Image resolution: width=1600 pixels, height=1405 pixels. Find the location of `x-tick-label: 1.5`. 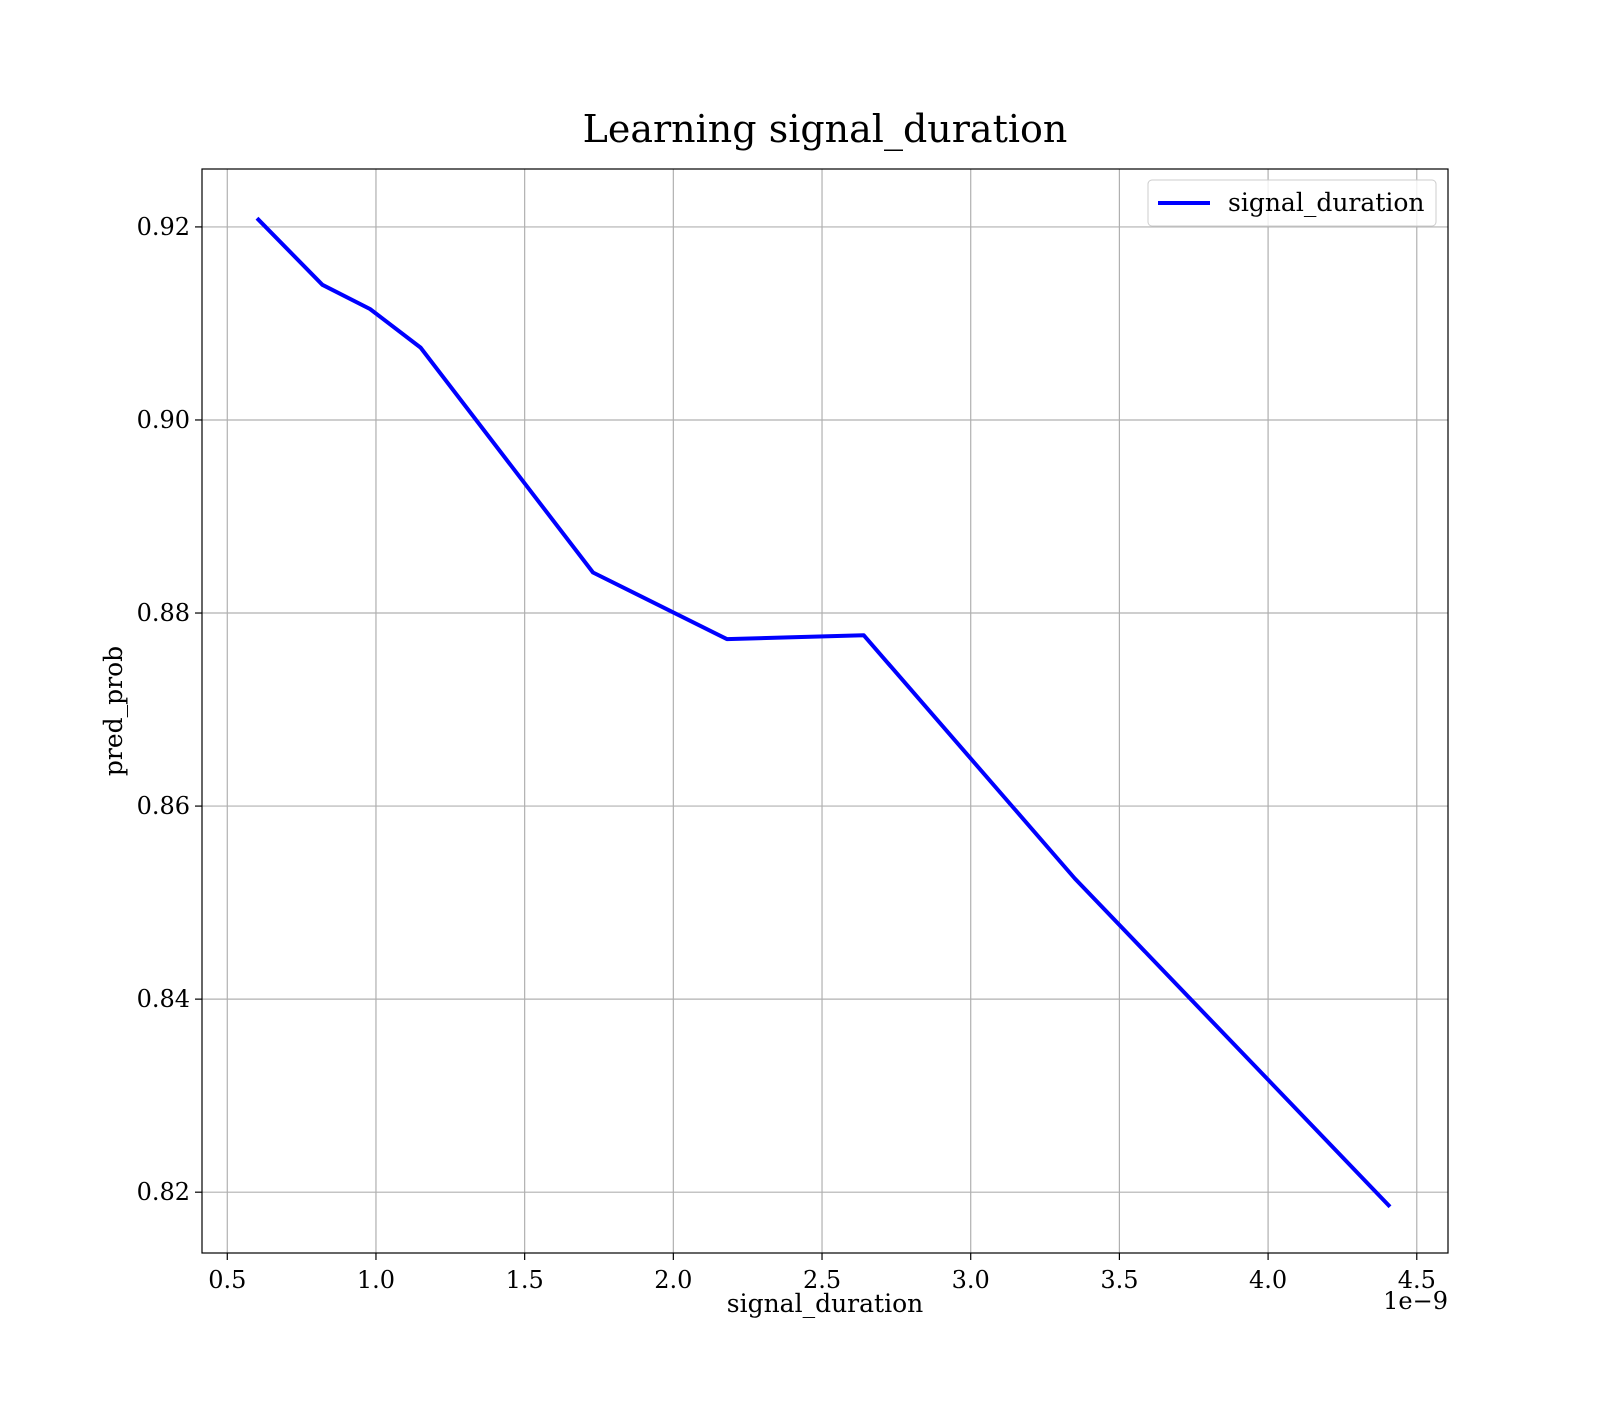

x-tick-label: 1.5 is located at coordinates (525, 1280).